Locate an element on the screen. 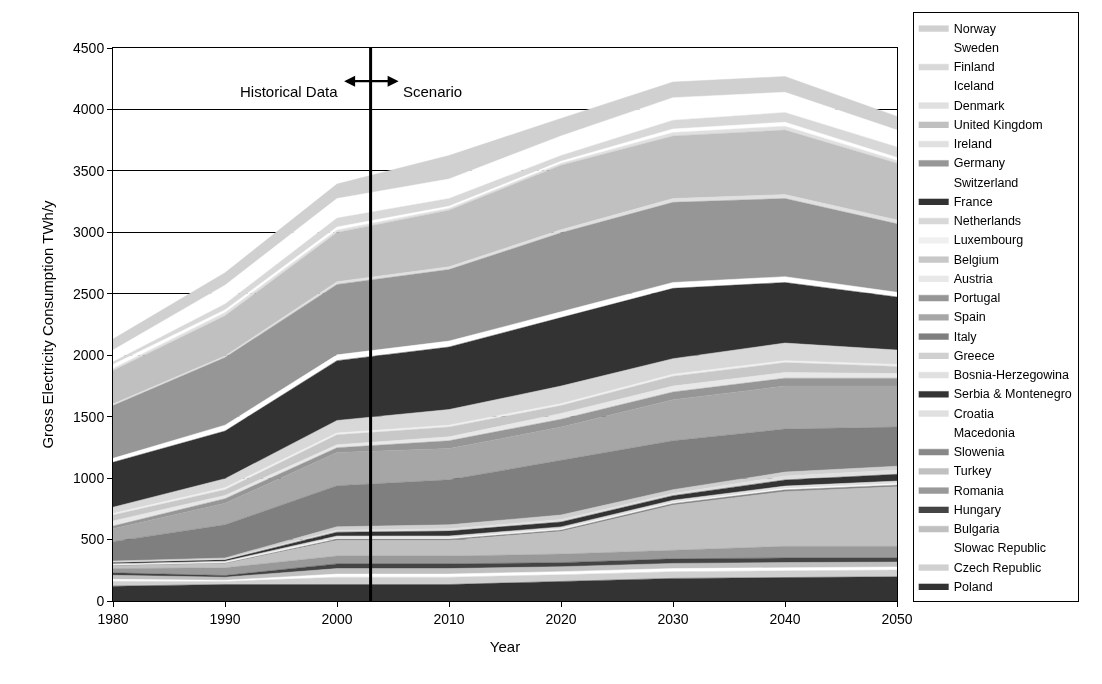  legend-label: Czech Republic is located at coordinates (997, 567).